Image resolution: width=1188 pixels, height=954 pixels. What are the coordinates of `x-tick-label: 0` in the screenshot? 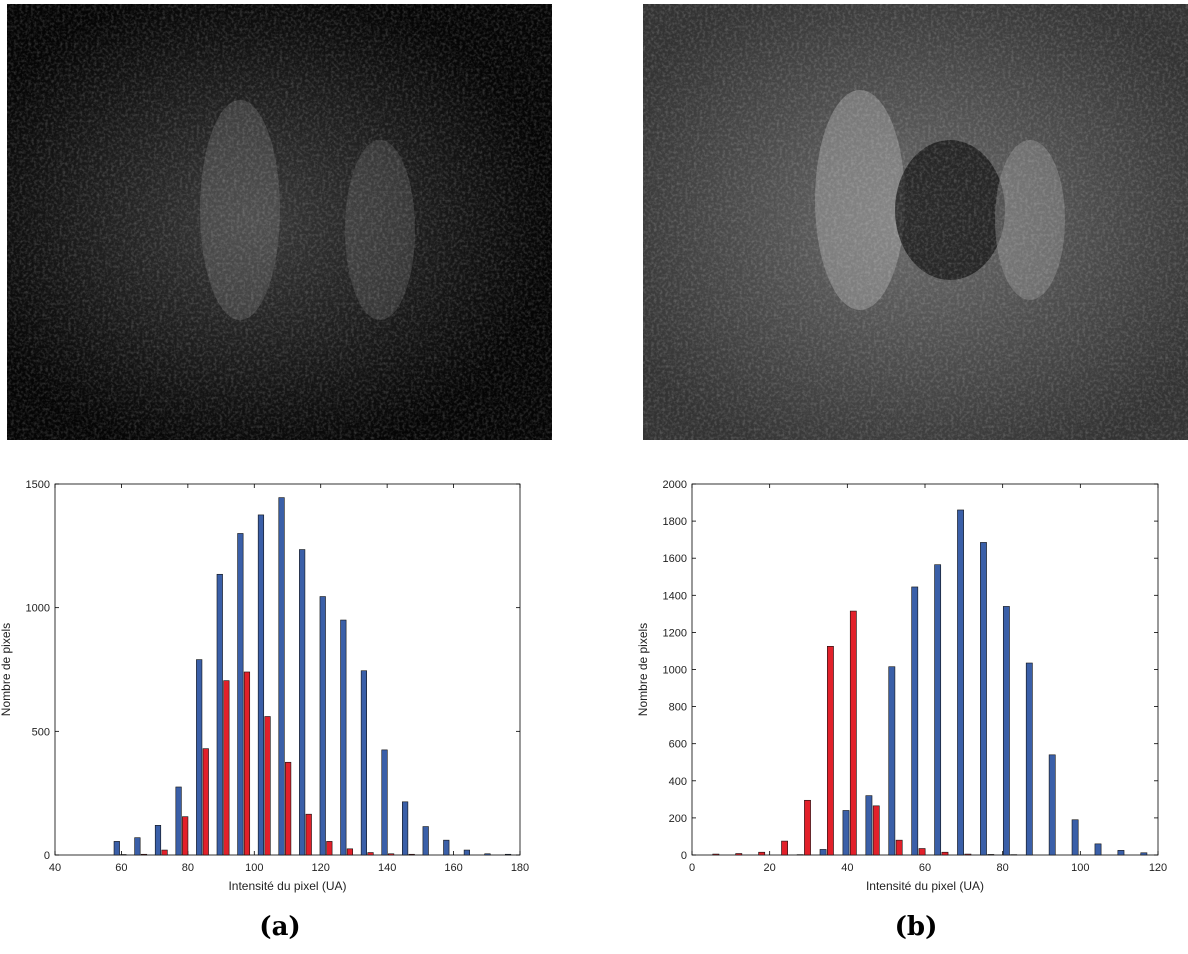 It's located at (692, 868).